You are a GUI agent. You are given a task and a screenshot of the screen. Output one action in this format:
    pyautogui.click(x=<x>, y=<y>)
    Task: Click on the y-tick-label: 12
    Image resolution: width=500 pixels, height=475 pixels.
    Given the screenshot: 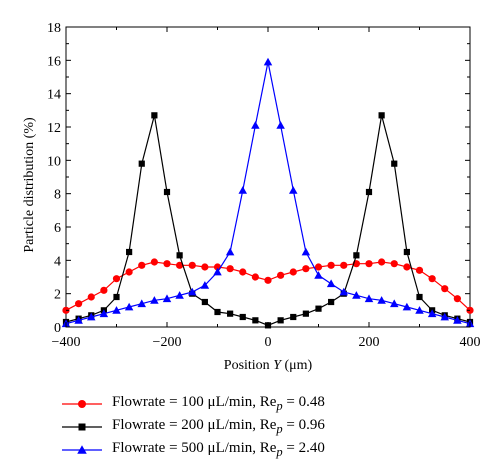 What is the action you would take?
    pyautogui.click(x=54, y=128)
    